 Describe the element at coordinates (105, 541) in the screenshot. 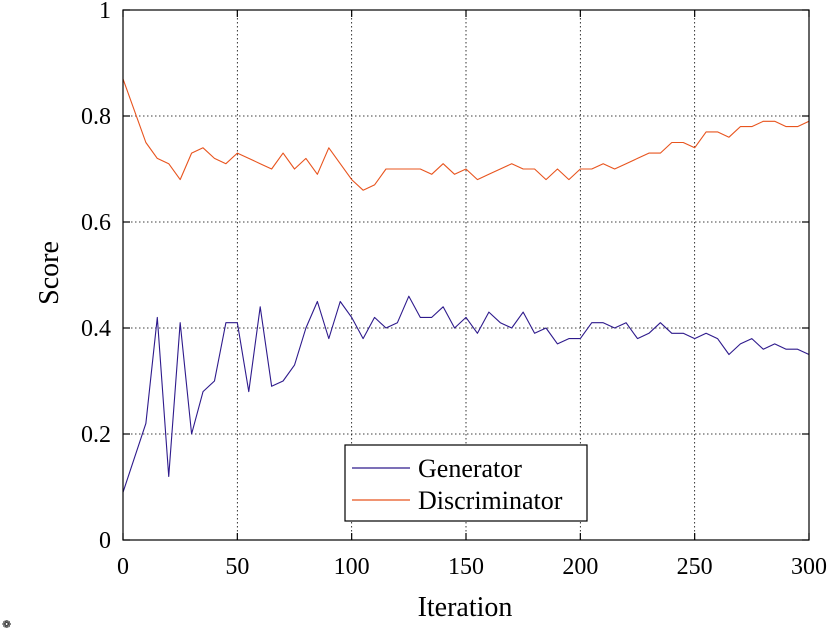

I see `y-tick-label: 0` at that location.